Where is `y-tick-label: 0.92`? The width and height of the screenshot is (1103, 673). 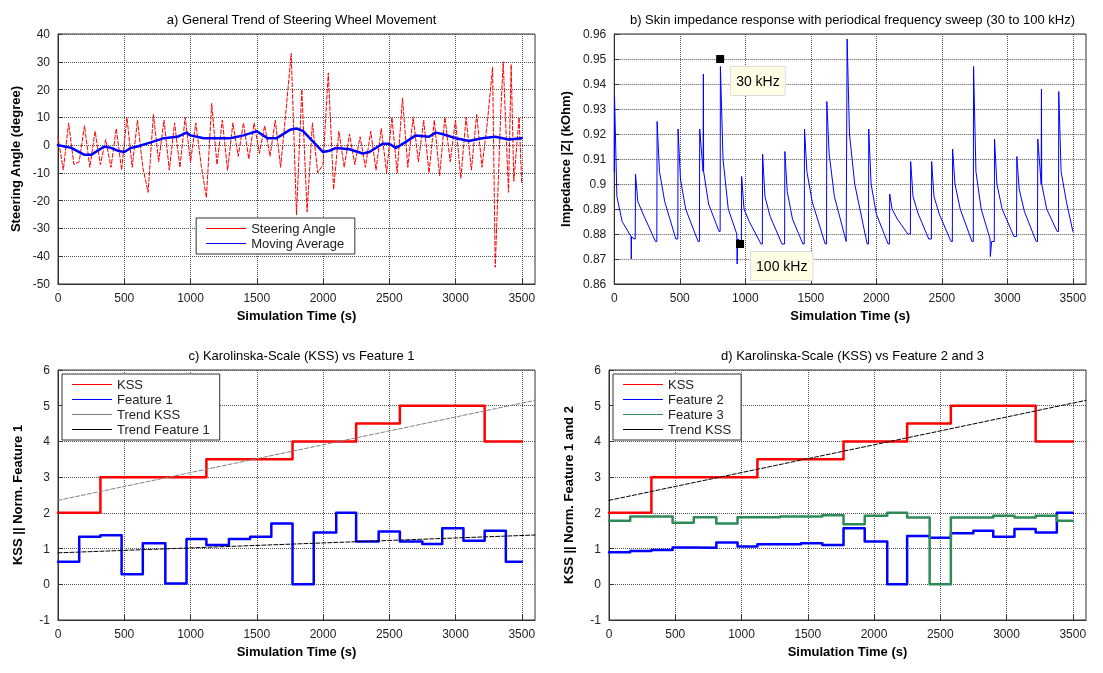
y-tick-label: 0.92 is located at coordinates (594, 134).